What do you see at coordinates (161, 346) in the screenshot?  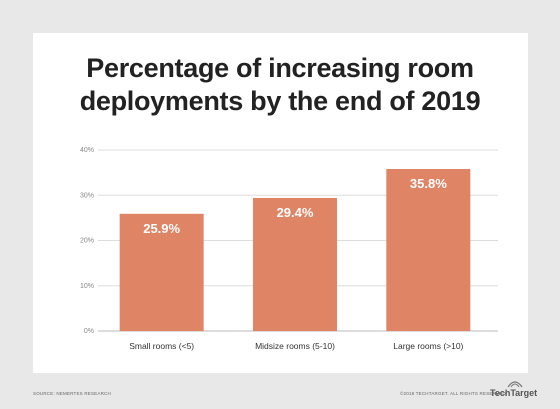 I see `x-category-label-0: Small rooms (<5)` at bounding box center [161, 346].